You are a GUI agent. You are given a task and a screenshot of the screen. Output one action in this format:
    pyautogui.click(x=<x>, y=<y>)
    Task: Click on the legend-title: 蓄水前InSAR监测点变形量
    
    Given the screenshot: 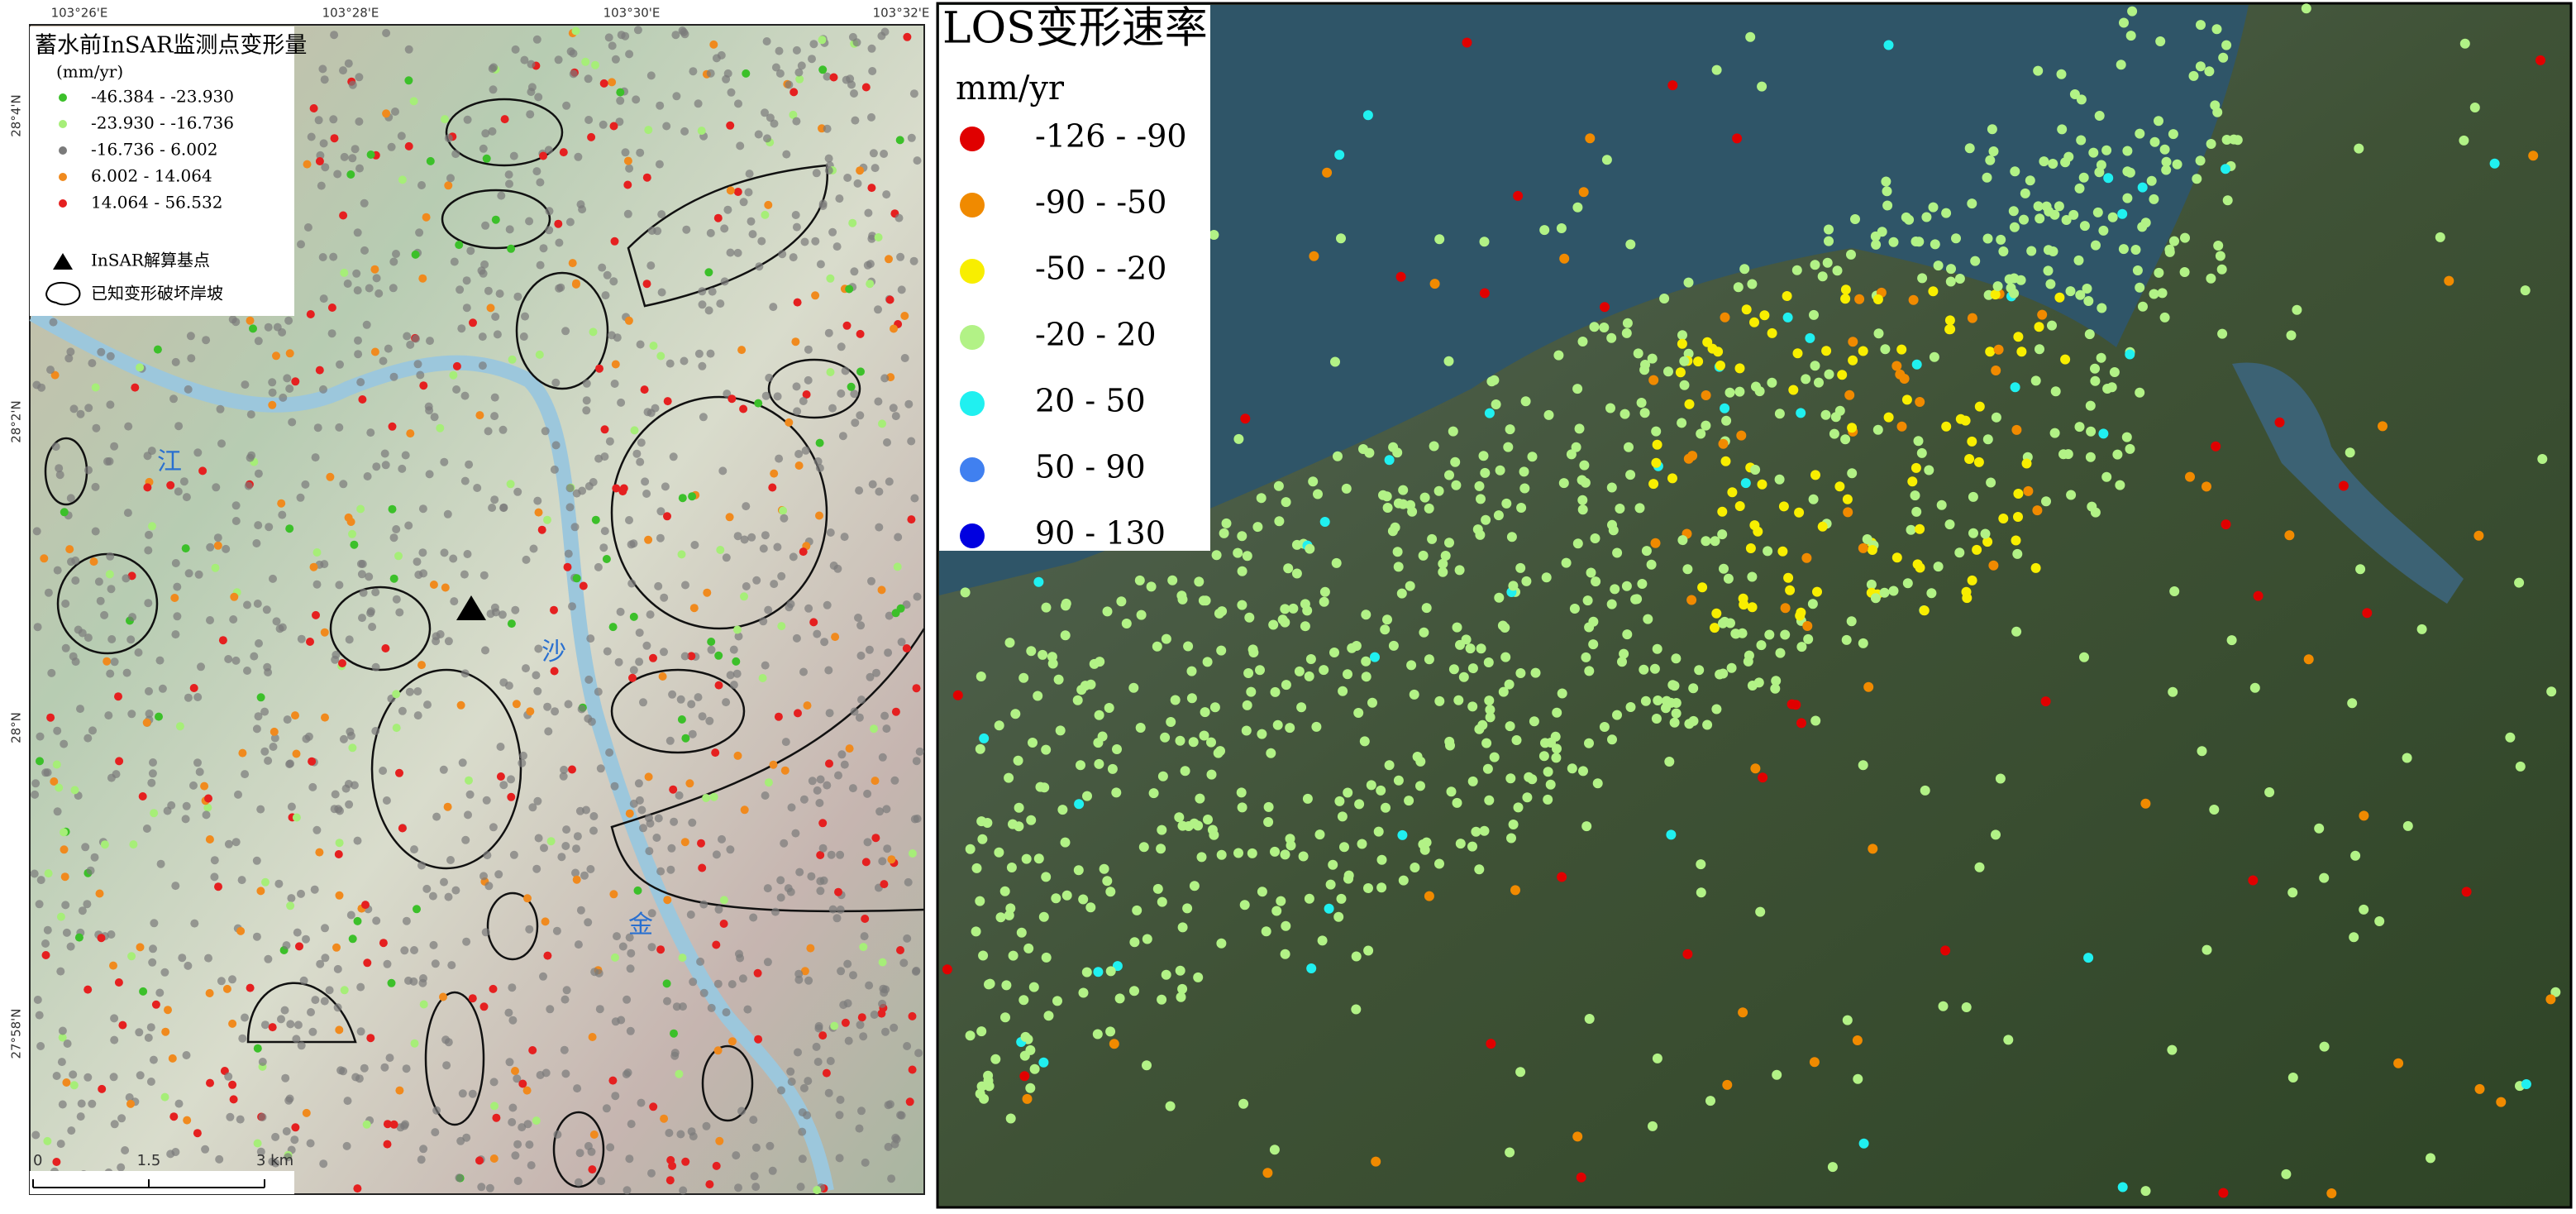 What is the action you would take?
    pyautogui.click(x=171, y=46)
    